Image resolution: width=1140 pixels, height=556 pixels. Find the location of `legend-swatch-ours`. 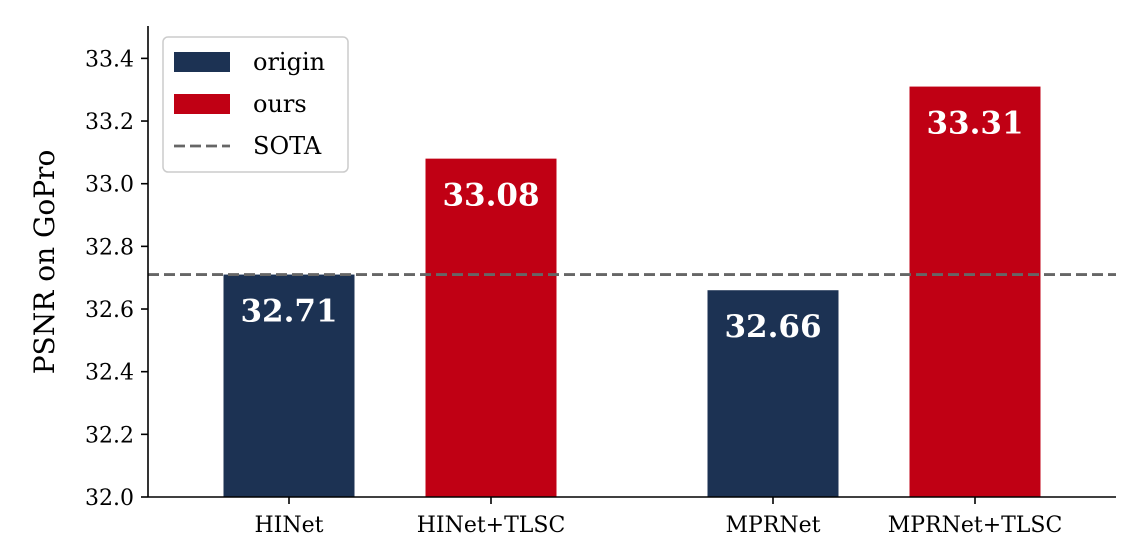

legend-swatch-ours is located at coordinates (202, 104).